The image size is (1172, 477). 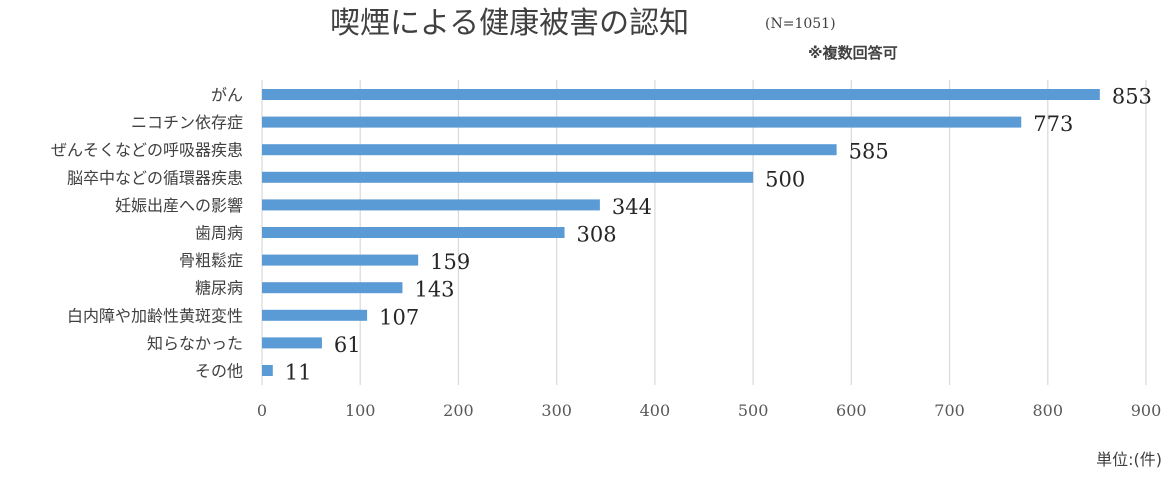 I want to click on data-label: 107, so click(x=399, y=317).